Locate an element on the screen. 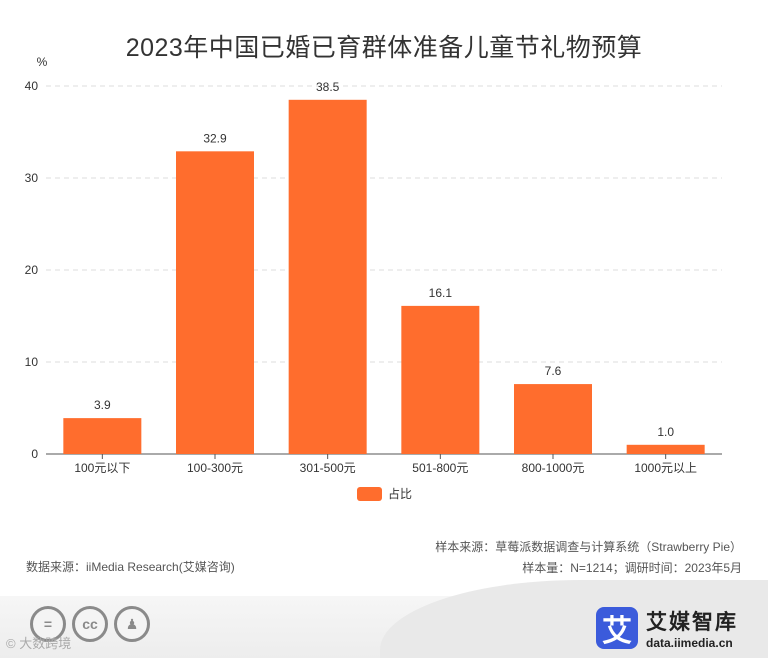  legend: 占比 is located at coordinates (384, 493).